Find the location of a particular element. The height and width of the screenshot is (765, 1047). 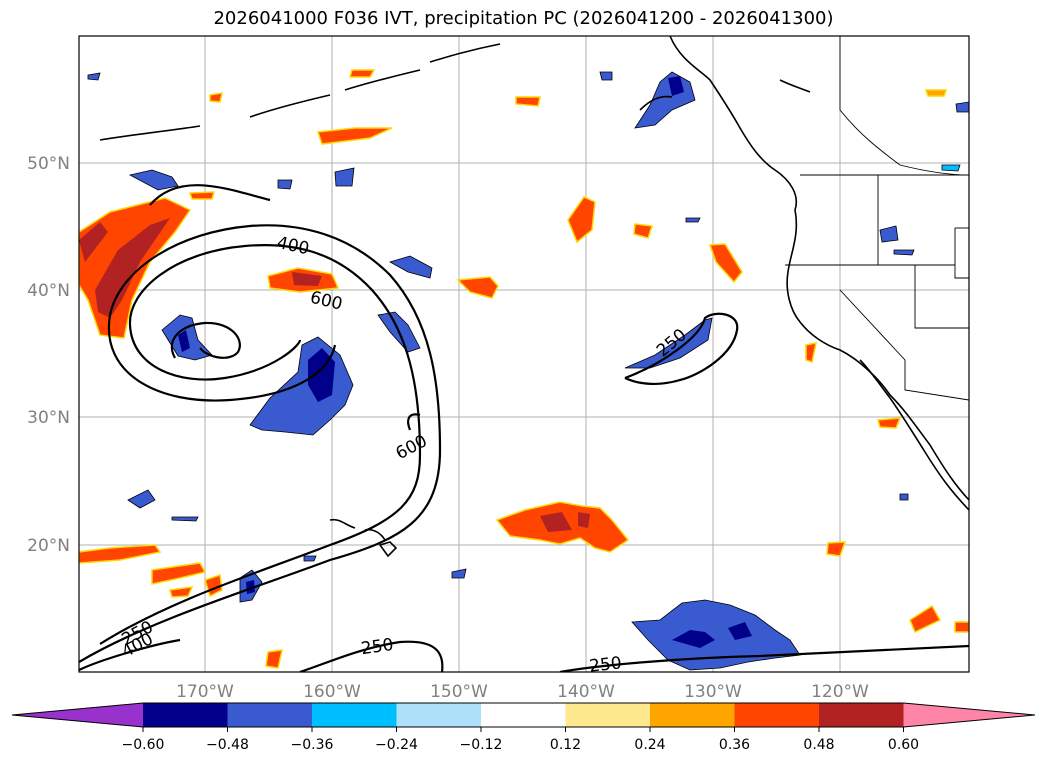

contour-label-250-southeast: 250 is located at coordinates (605, 664).